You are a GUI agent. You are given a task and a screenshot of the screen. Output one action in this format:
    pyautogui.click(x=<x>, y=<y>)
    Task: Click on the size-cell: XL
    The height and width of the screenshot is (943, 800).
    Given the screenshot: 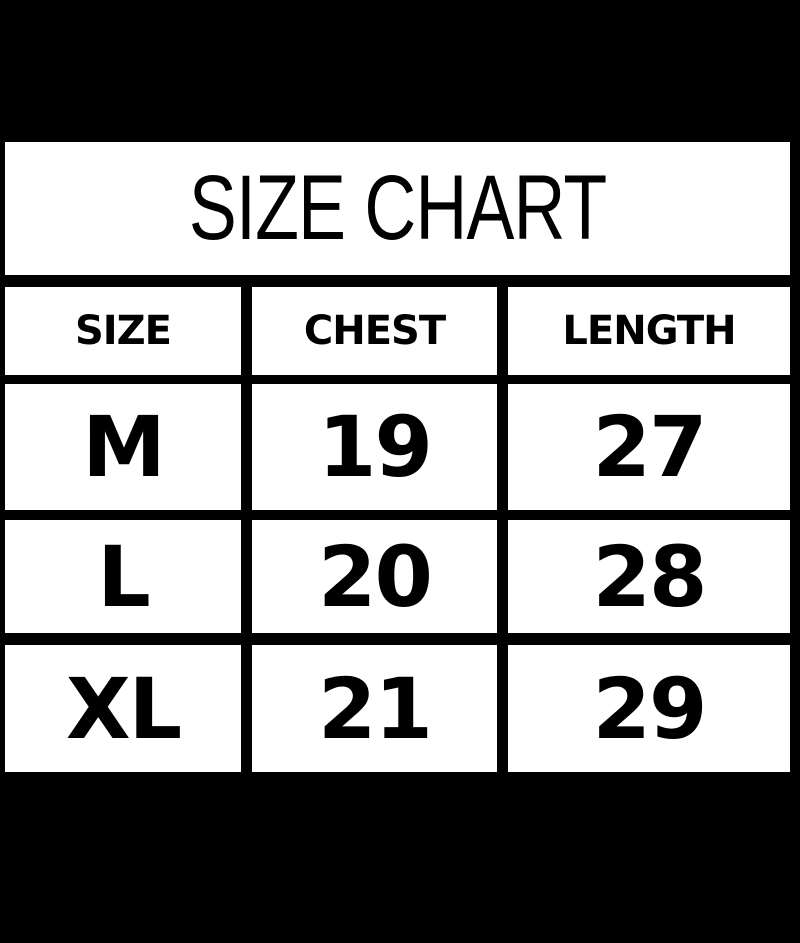 What is the action you would take?
    pyautogui.click(x=123, y=708)
    